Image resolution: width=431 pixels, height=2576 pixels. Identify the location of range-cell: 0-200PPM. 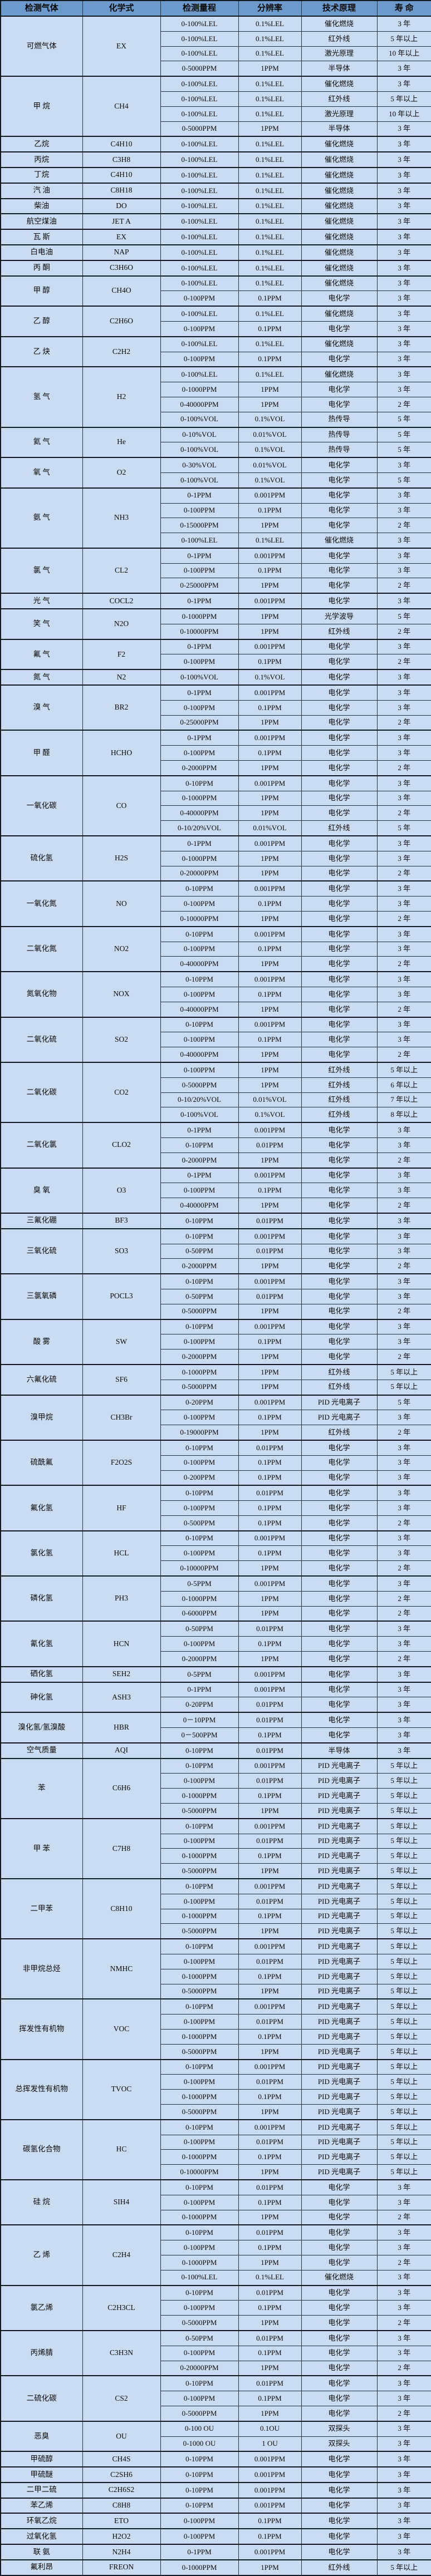
(199, 1478).